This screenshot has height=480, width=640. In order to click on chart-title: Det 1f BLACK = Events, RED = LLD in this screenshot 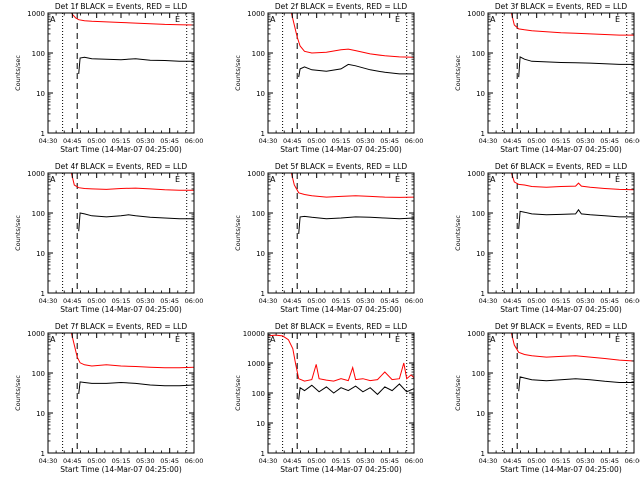, I will do `click(121, 6)`.